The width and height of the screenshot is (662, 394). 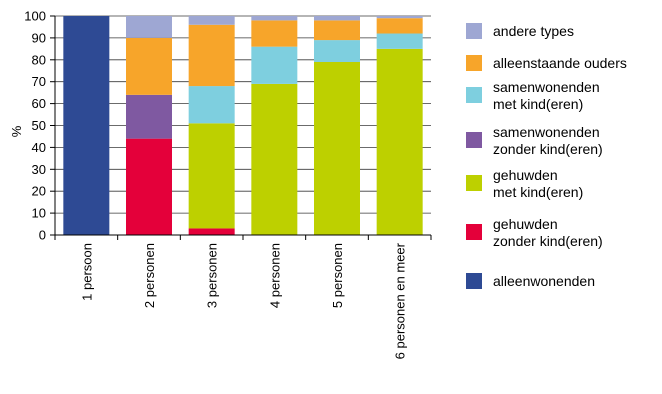 I want to click on y-tick-label: 0, so click(x=42, y=235).